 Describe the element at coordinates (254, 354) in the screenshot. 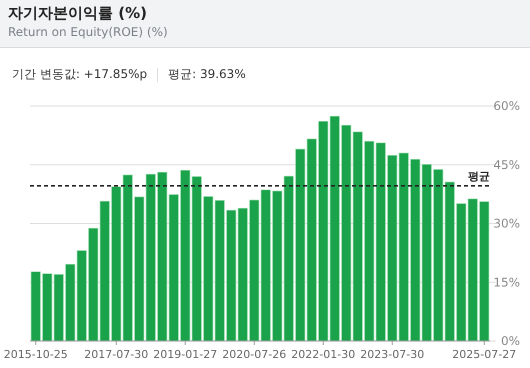

I see `x-tick-label: 2020-07-26` at that location.